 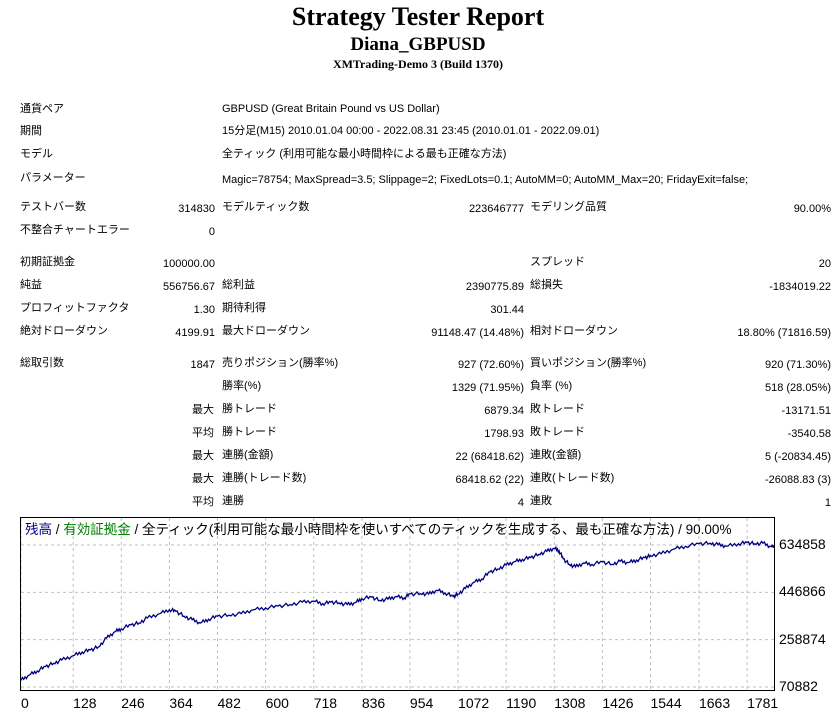 What do you see at coordinates (75, 230) in the screenshot?
I see `errors-label: 不整合チャートエラー` at bounding box center [75, 230].